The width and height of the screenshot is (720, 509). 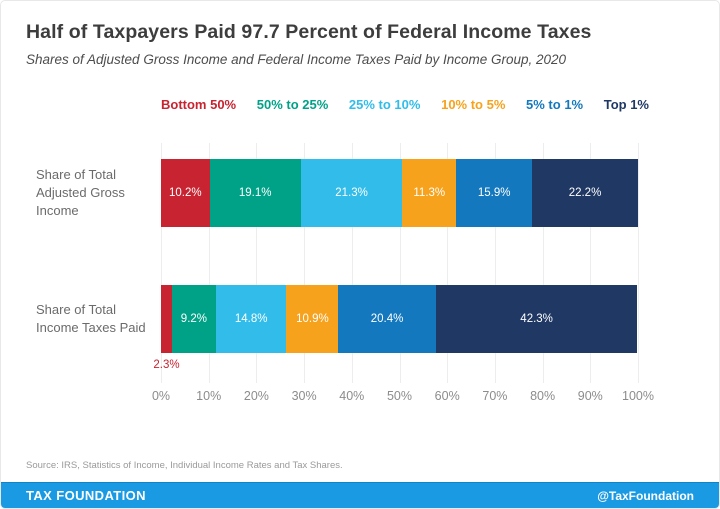 I want to click on segment-value-label: 2.3%, so click(x=166, y=365).